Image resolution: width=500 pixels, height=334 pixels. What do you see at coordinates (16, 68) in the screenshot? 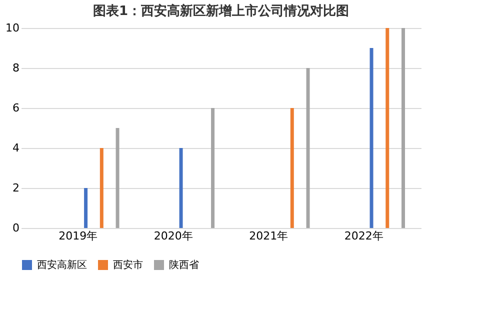
I see `y-tick-label: 8` at bounding box center [16, 68].